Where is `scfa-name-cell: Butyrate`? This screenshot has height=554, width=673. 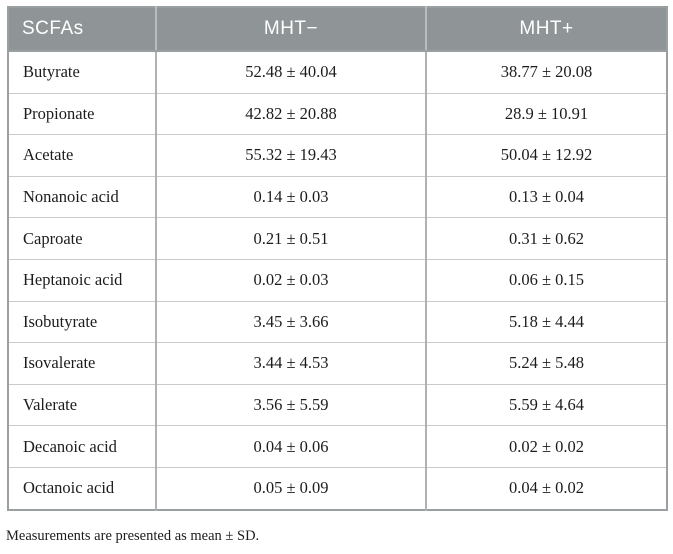 scfa-name-cell: Butyrate is located at coordinates (82, 72).